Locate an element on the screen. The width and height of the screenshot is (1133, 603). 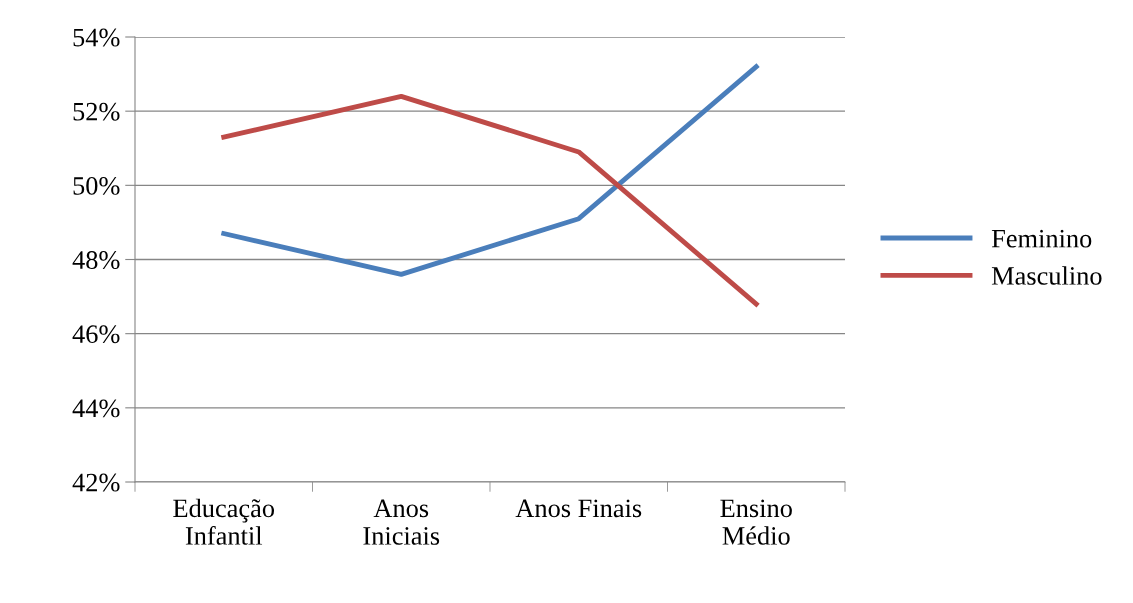
y-tick-label: 42% is located at coordinates (96, 482).